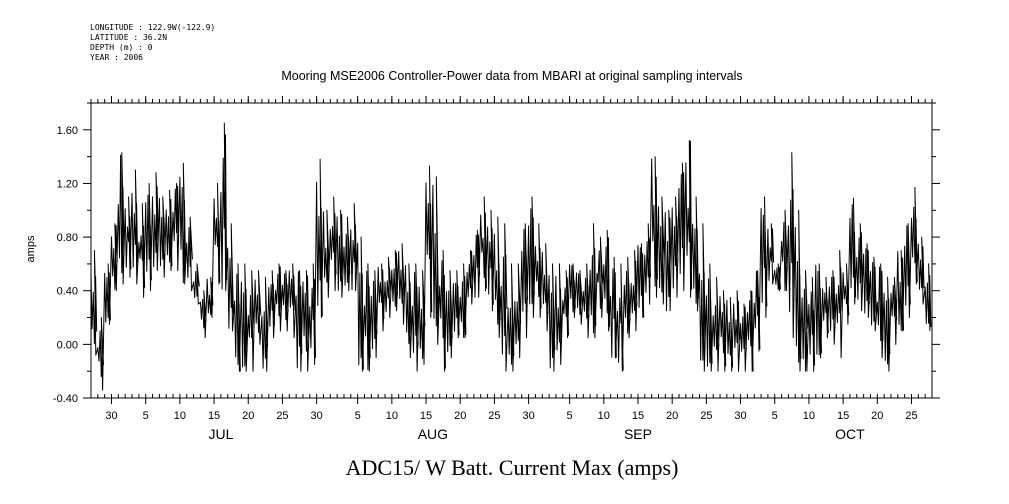 Image resolution: width=1009 pixels, height=504 pixels. I want to click on depth-label: DEPTH (m) : 0, so click(121, 47).